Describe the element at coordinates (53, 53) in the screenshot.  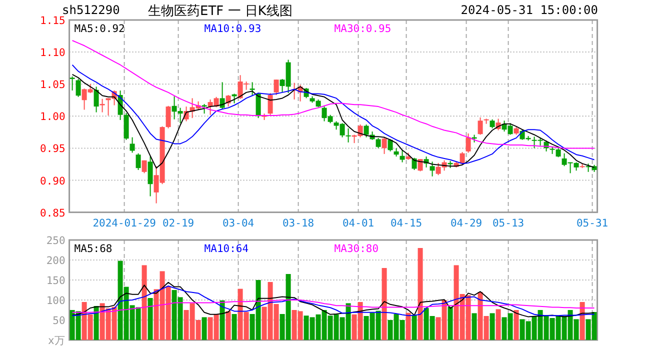
I see `y-tick-label: 1.10` at that location.